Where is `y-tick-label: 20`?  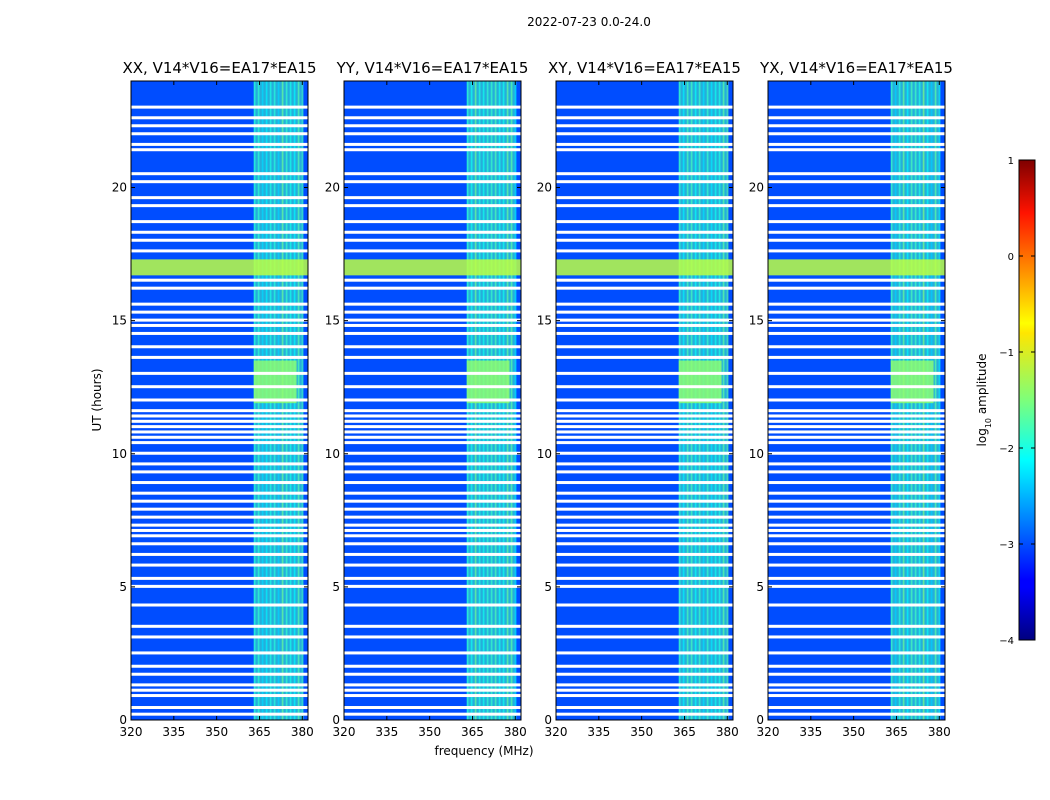
y-tick-label: 20 is located at coordinates (756, 188).